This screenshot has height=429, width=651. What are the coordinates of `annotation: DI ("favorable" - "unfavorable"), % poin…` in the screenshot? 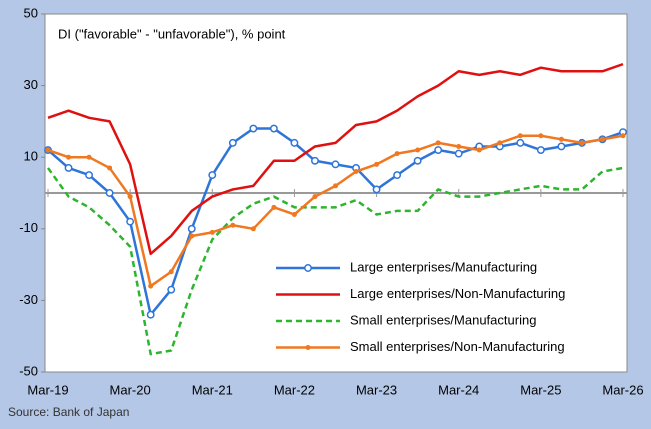 It's located at (172, 33).